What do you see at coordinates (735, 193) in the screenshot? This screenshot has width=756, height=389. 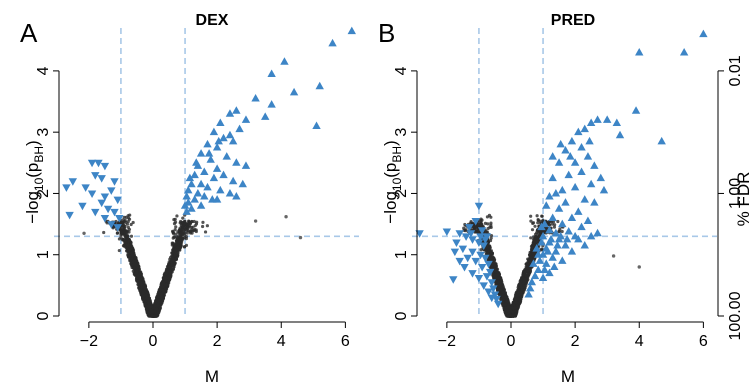 I see `fdr-tick-label: 1.00` at bounding box center [735, 193].